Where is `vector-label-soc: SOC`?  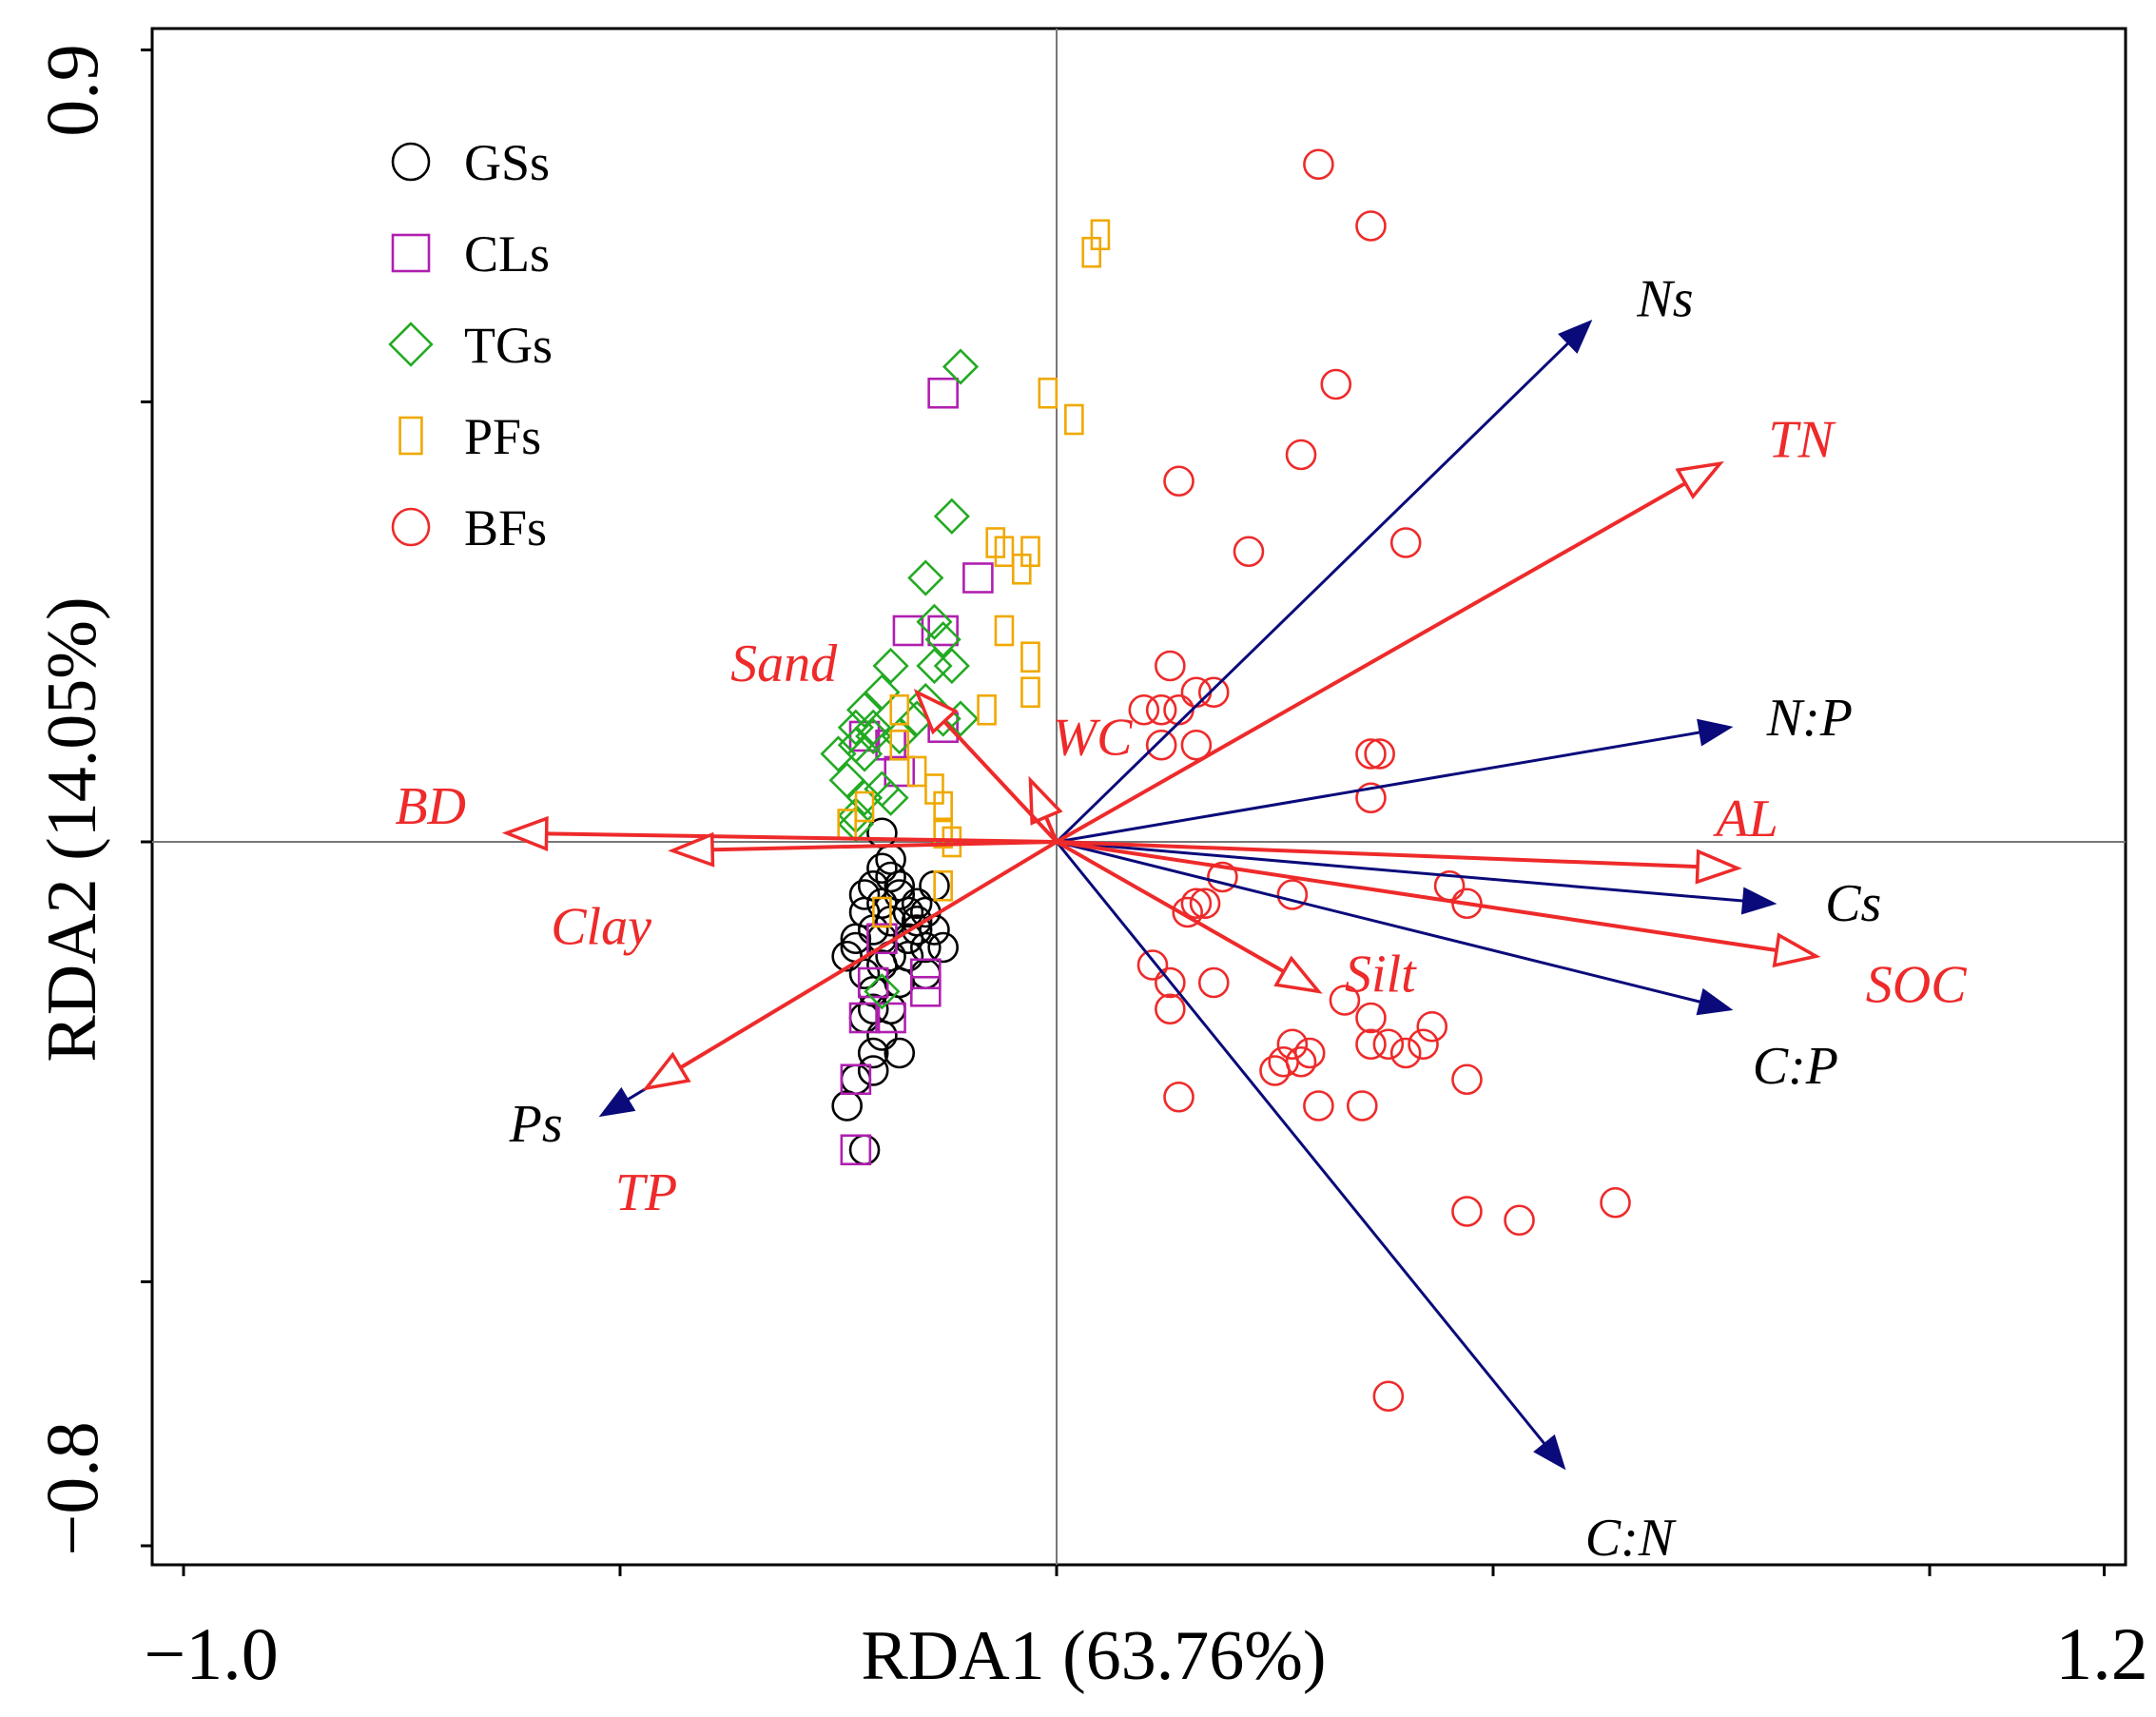
vector-label-soc: SOC is located at coordinates (1916, 984).